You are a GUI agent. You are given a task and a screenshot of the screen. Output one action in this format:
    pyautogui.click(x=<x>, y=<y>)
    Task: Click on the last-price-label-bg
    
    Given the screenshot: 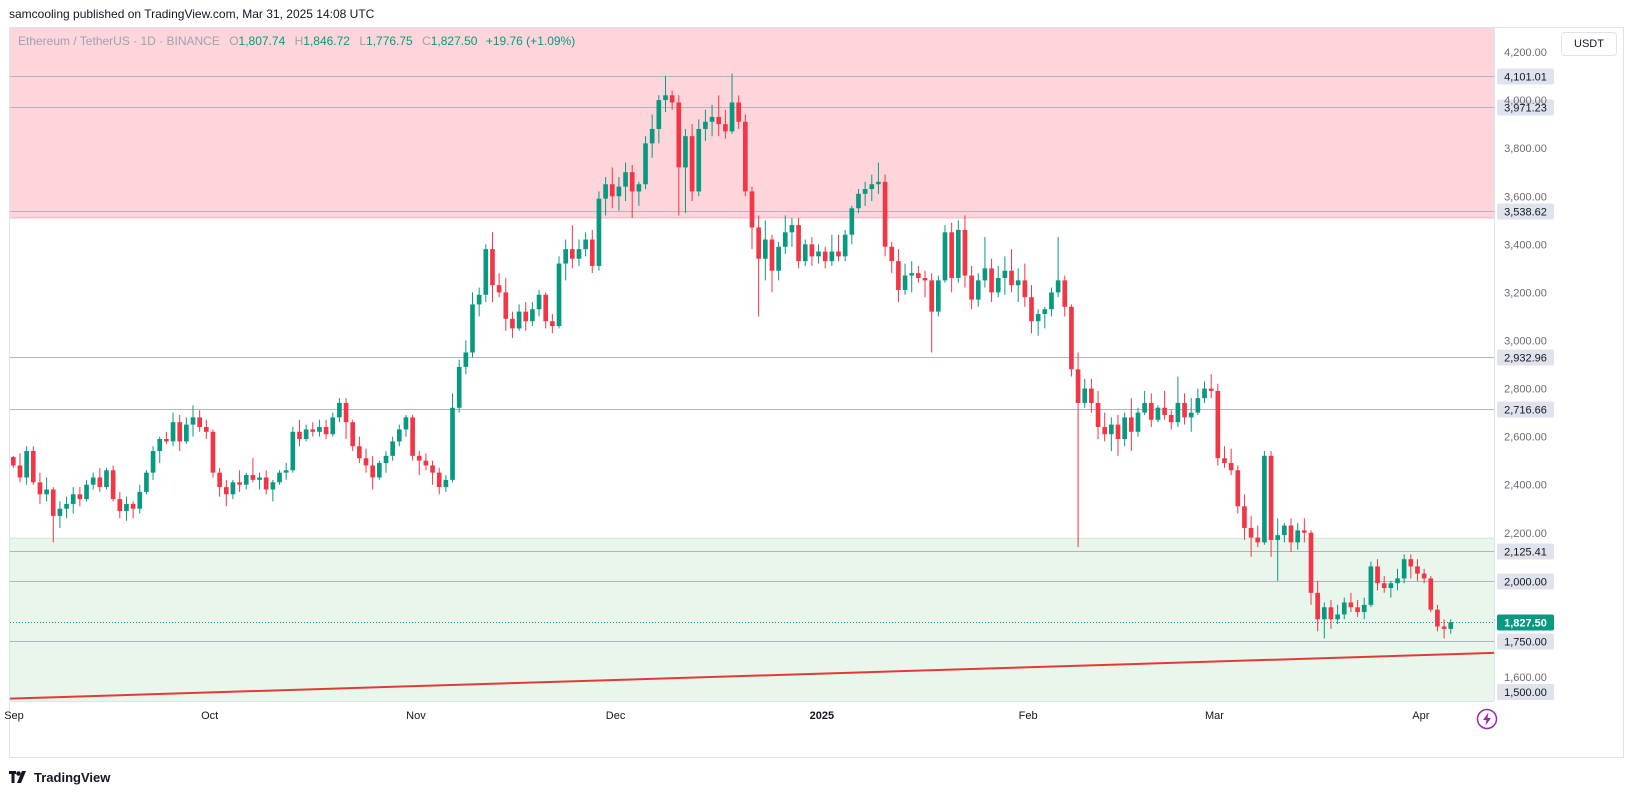 What is the action you would take?
    pyautogui.click(x=1525, y=622)
    